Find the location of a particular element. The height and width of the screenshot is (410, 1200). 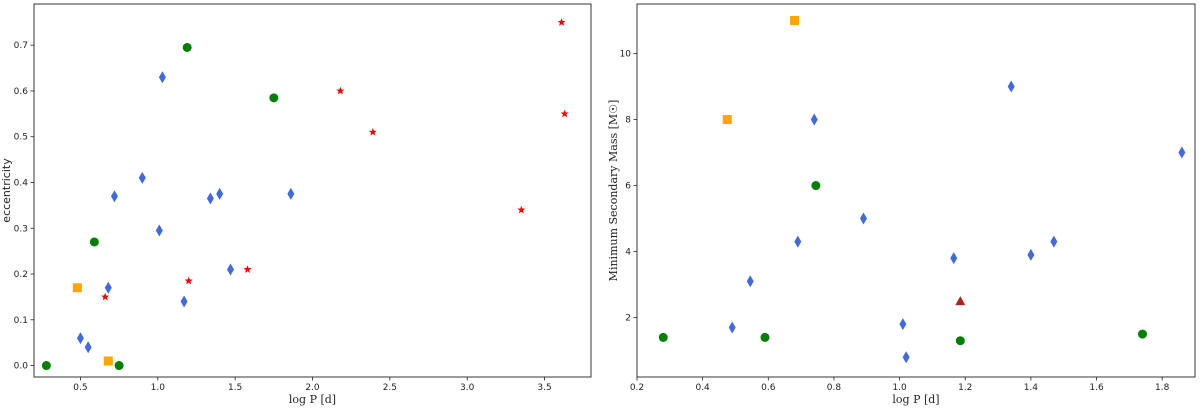

y-tick-label: 2 is located at coordinates (628, 319).